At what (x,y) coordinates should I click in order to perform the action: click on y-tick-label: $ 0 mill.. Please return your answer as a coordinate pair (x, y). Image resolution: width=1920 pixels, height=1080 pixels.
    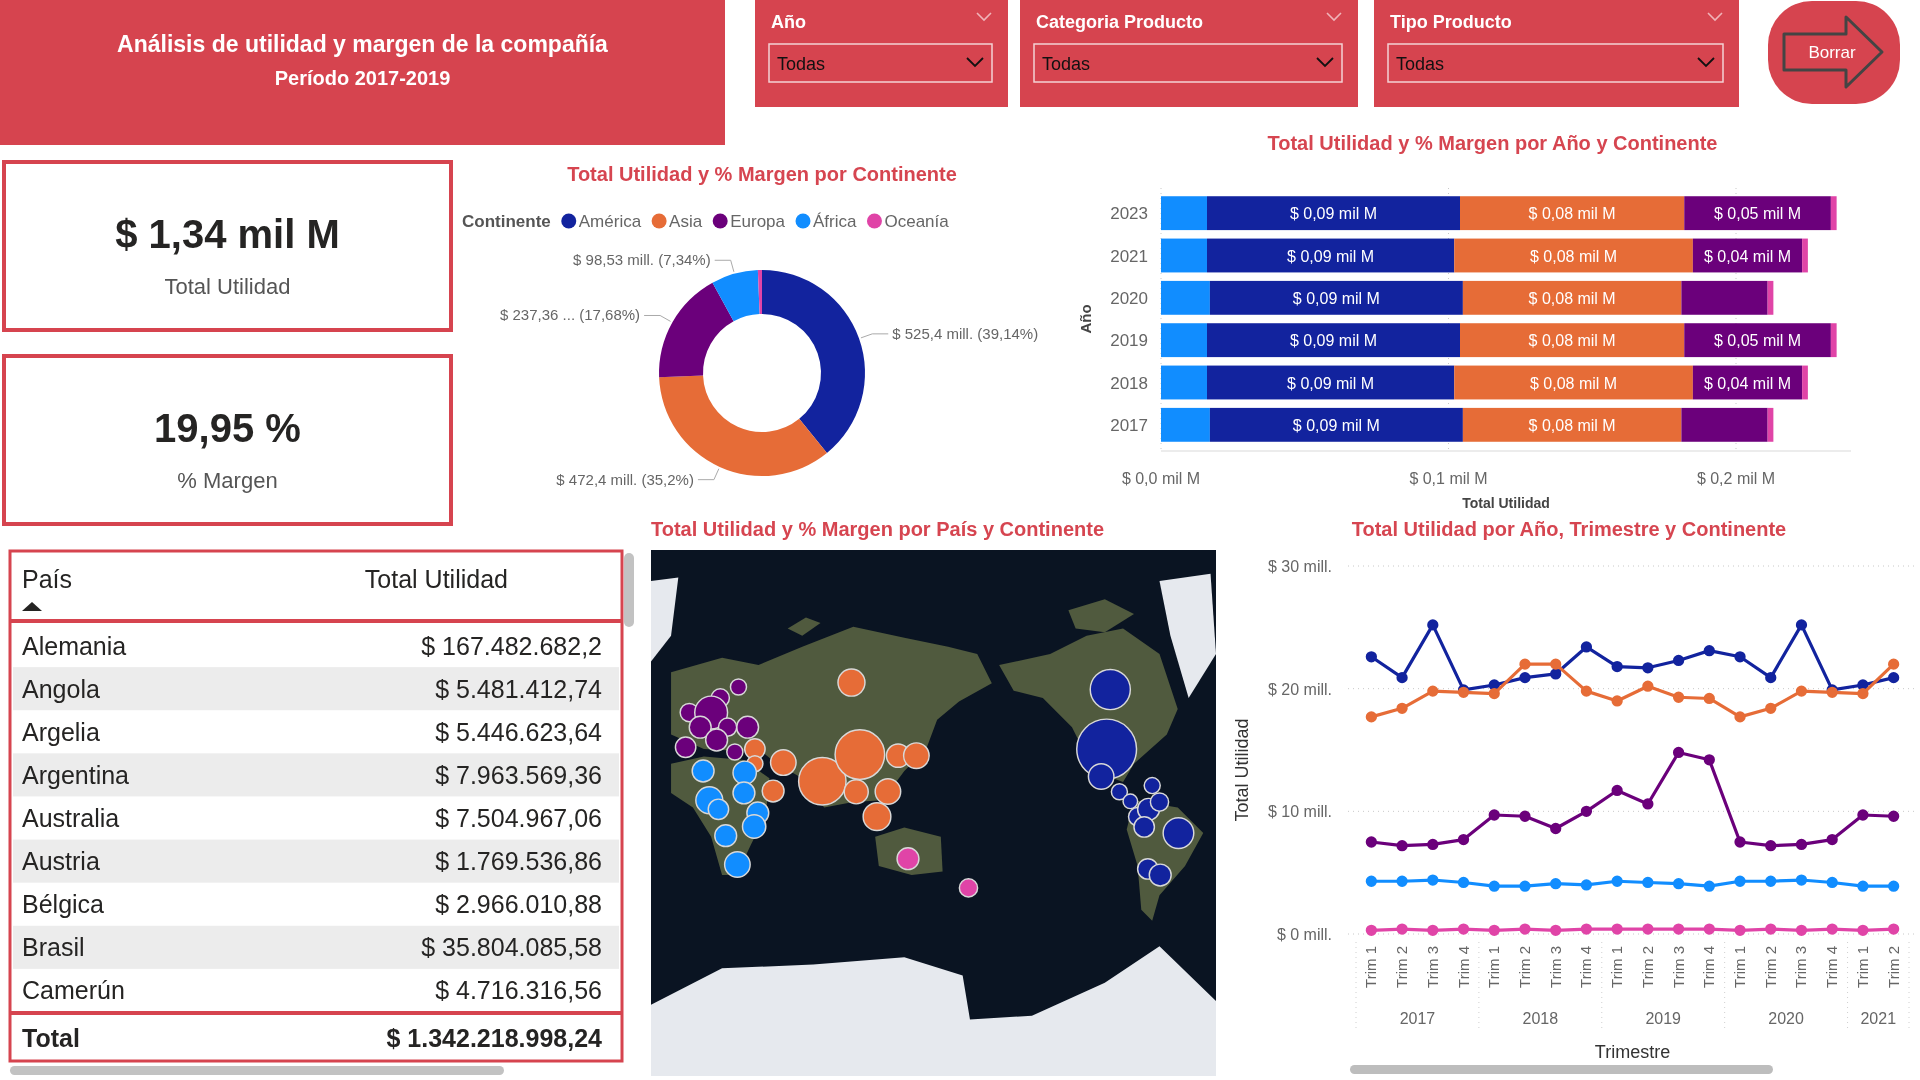
    Looking at the image, I should click on (1304, 934).